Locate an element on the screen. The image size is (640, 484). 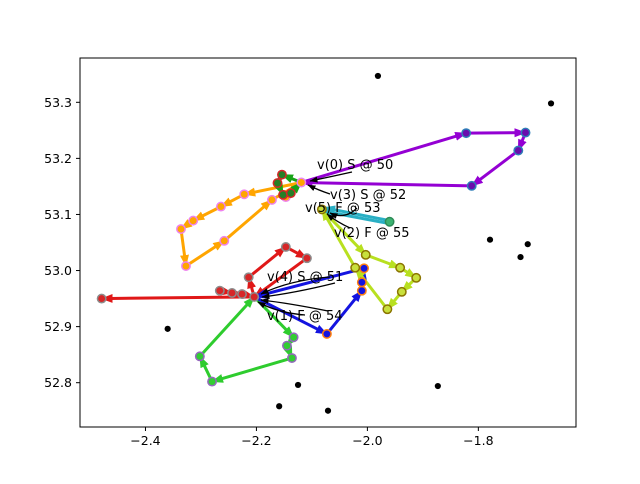
route-green-yellow-stops is located at coordinates (369, 259).